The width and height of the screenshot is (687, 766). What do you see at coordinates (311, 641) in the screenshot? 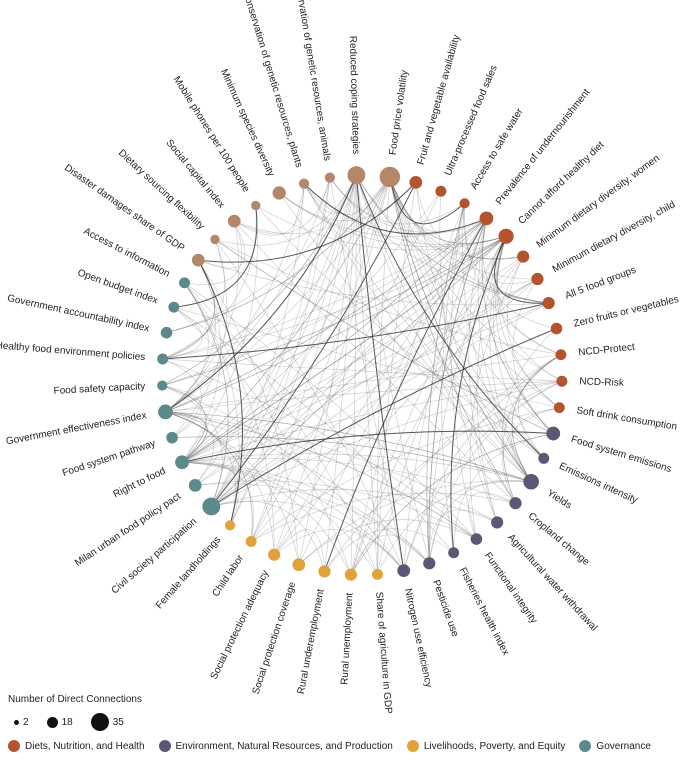
I see `indicator-label: Rural underemployment` at bounding box center [311, 641].